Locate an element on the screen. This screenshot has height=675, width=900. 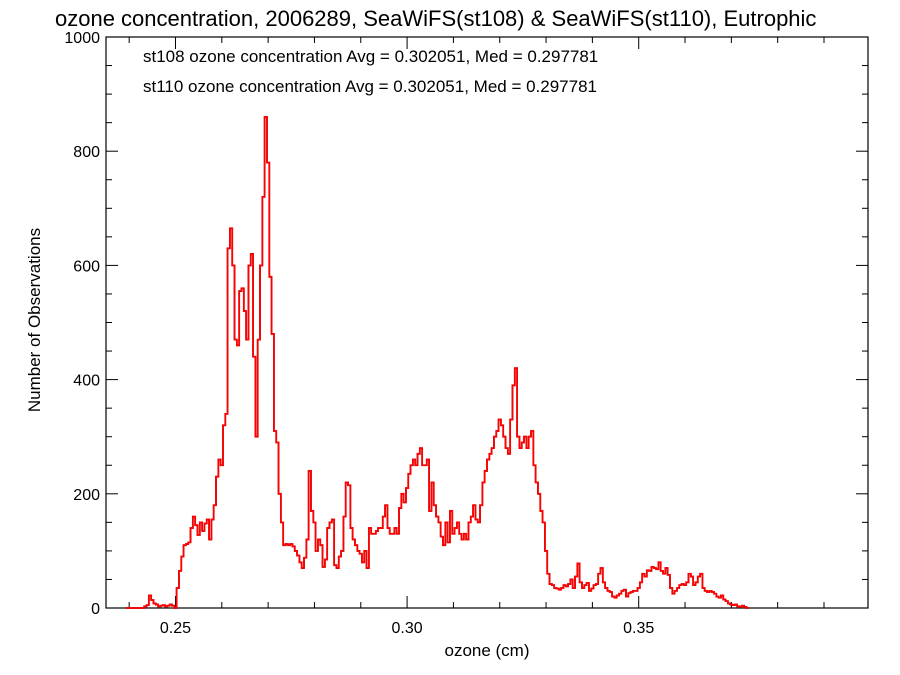
y-axis-title: Number of Observations is located at coordinates (34, 320).